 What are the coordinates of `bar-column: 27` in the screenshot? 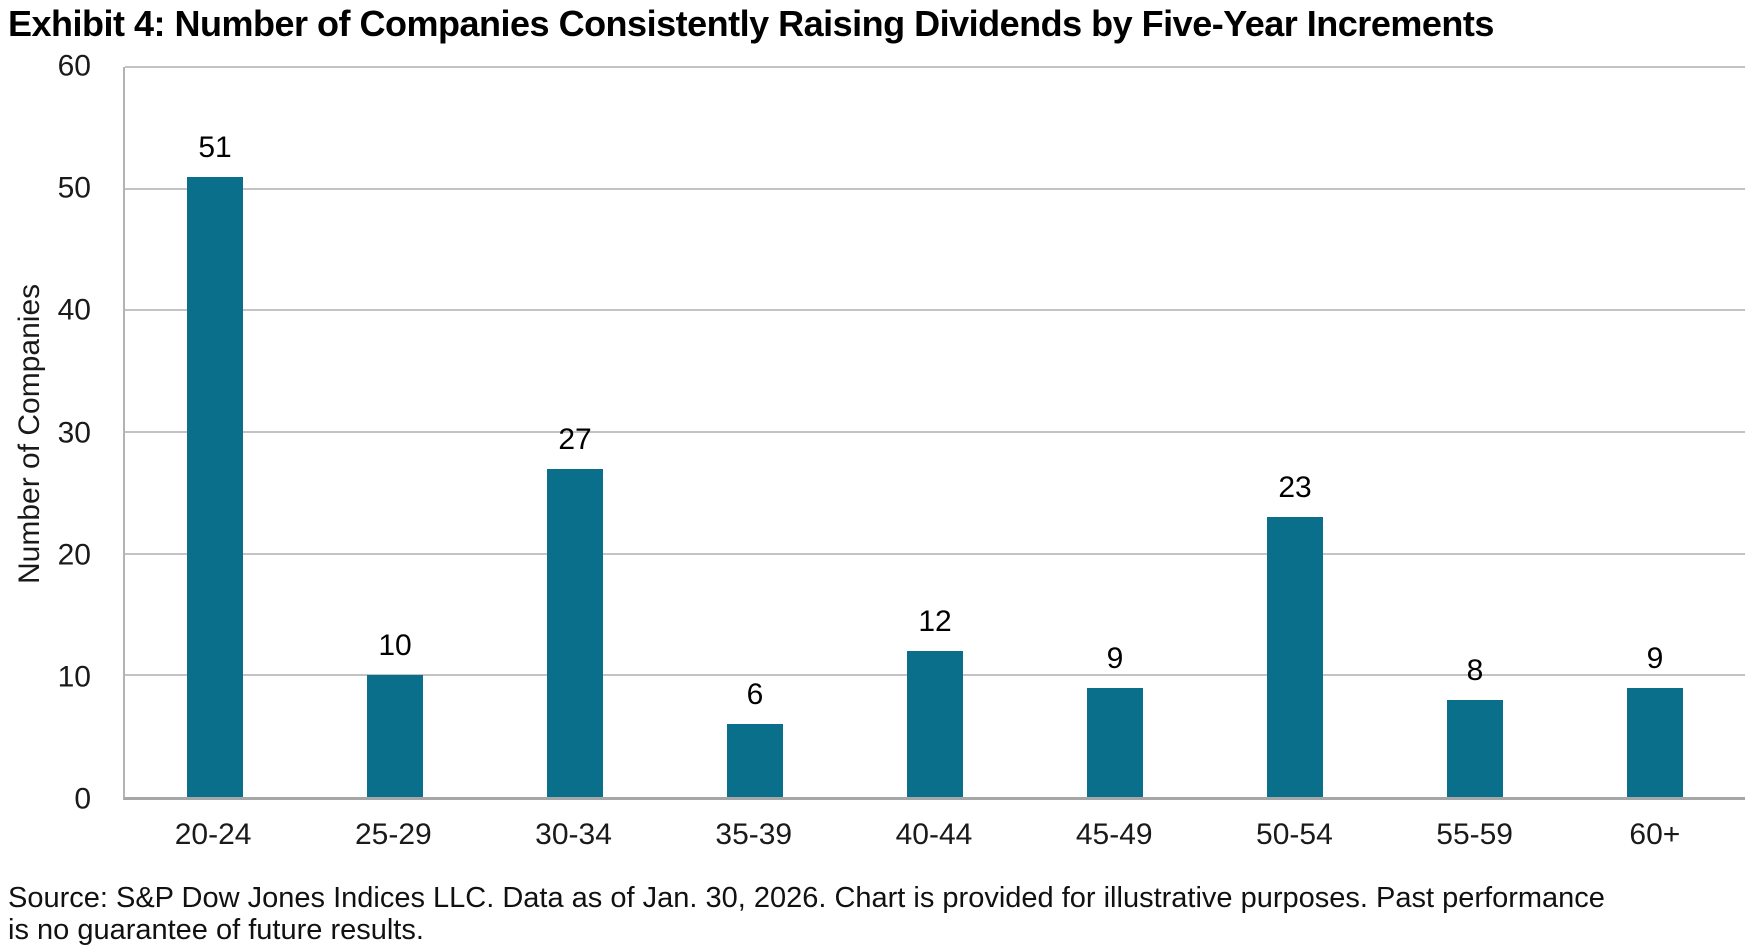 It's located at (575, 432).